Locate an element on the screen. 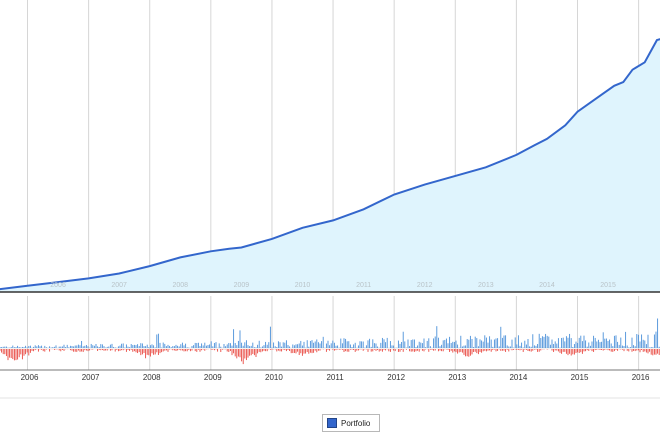 The image size is (660, 445). main-x-tick-label: 2007 is located at coordinates (119, 285).